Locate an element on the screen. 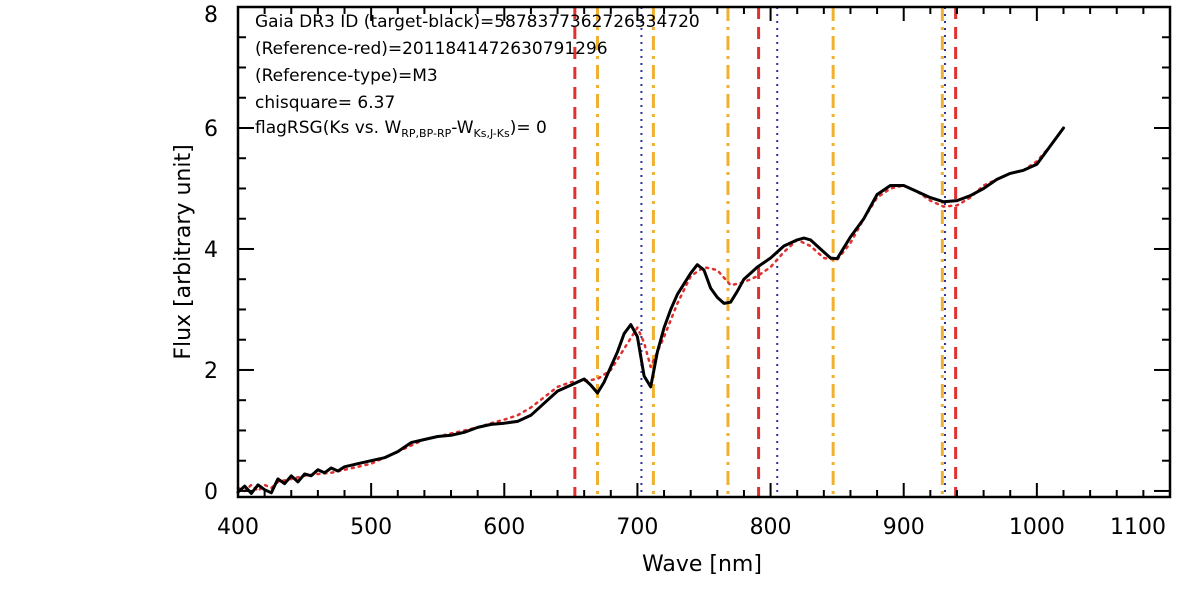  x-tick-label: 500 is located at coordinates (371, 527).